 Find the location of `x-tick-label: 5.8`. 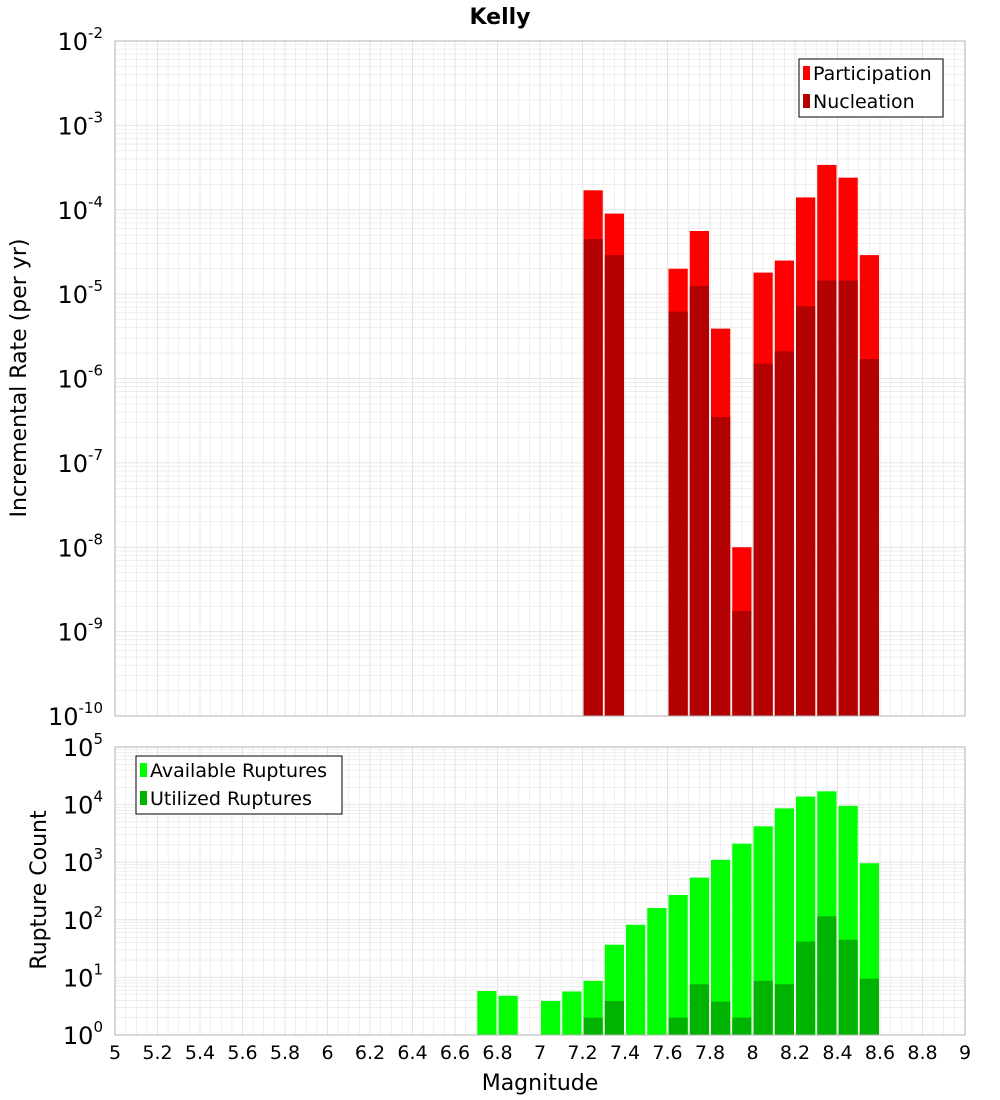

x-tick-label: 5.8 is located at coordinates (285, 1053).